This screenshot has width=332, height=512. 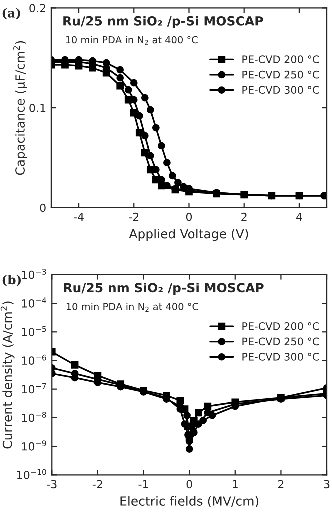 What do you see at coordinates (34, 303) in the screenshot?
I see `y-tick-label: 10$^{−4}$` at bounding box center [34, 303].